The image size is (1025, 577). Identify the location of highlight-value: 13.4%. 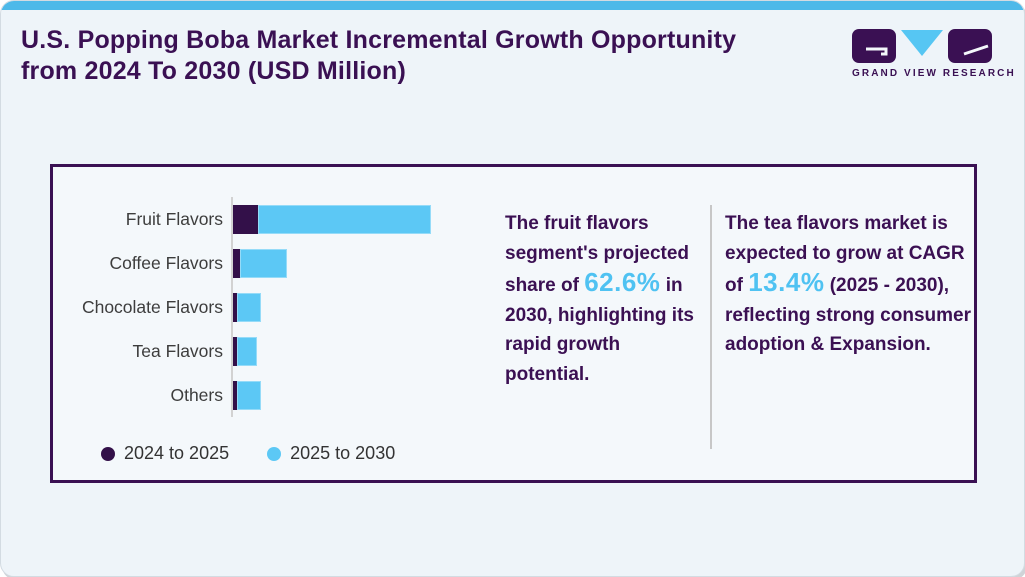
(786, 282).